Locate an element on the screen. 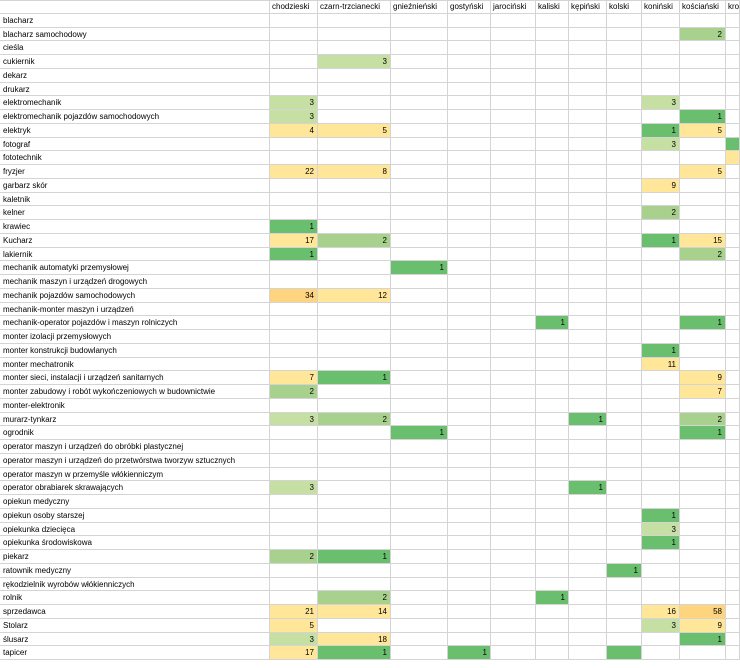  data-cell: 2 is located at coordinates (703, 34).